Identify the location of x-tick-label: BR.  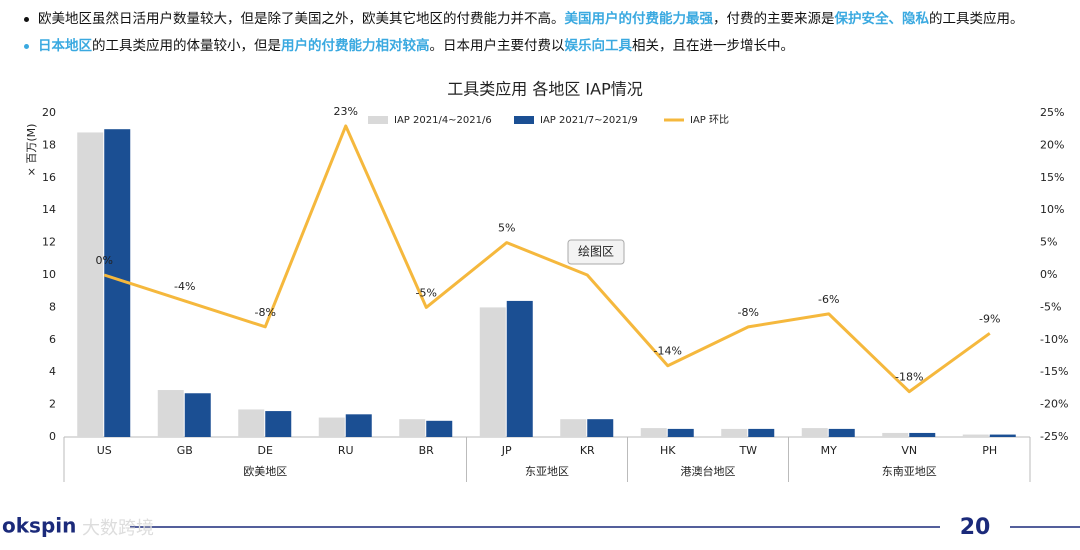
(427, 450).